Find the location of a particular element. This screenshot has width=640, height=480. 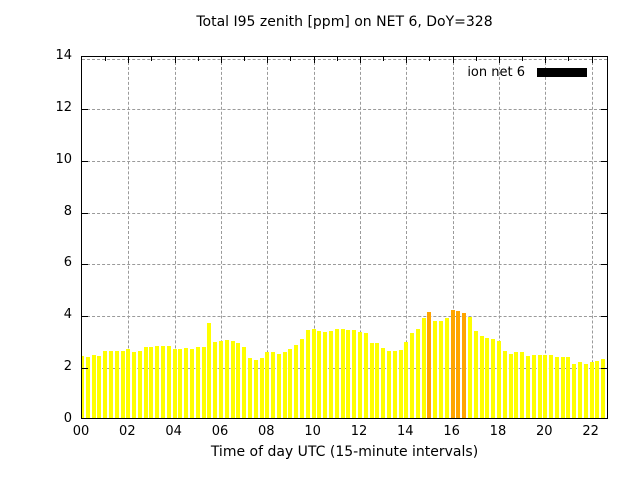

bar-20:00 is located at coordinates (545, 386).